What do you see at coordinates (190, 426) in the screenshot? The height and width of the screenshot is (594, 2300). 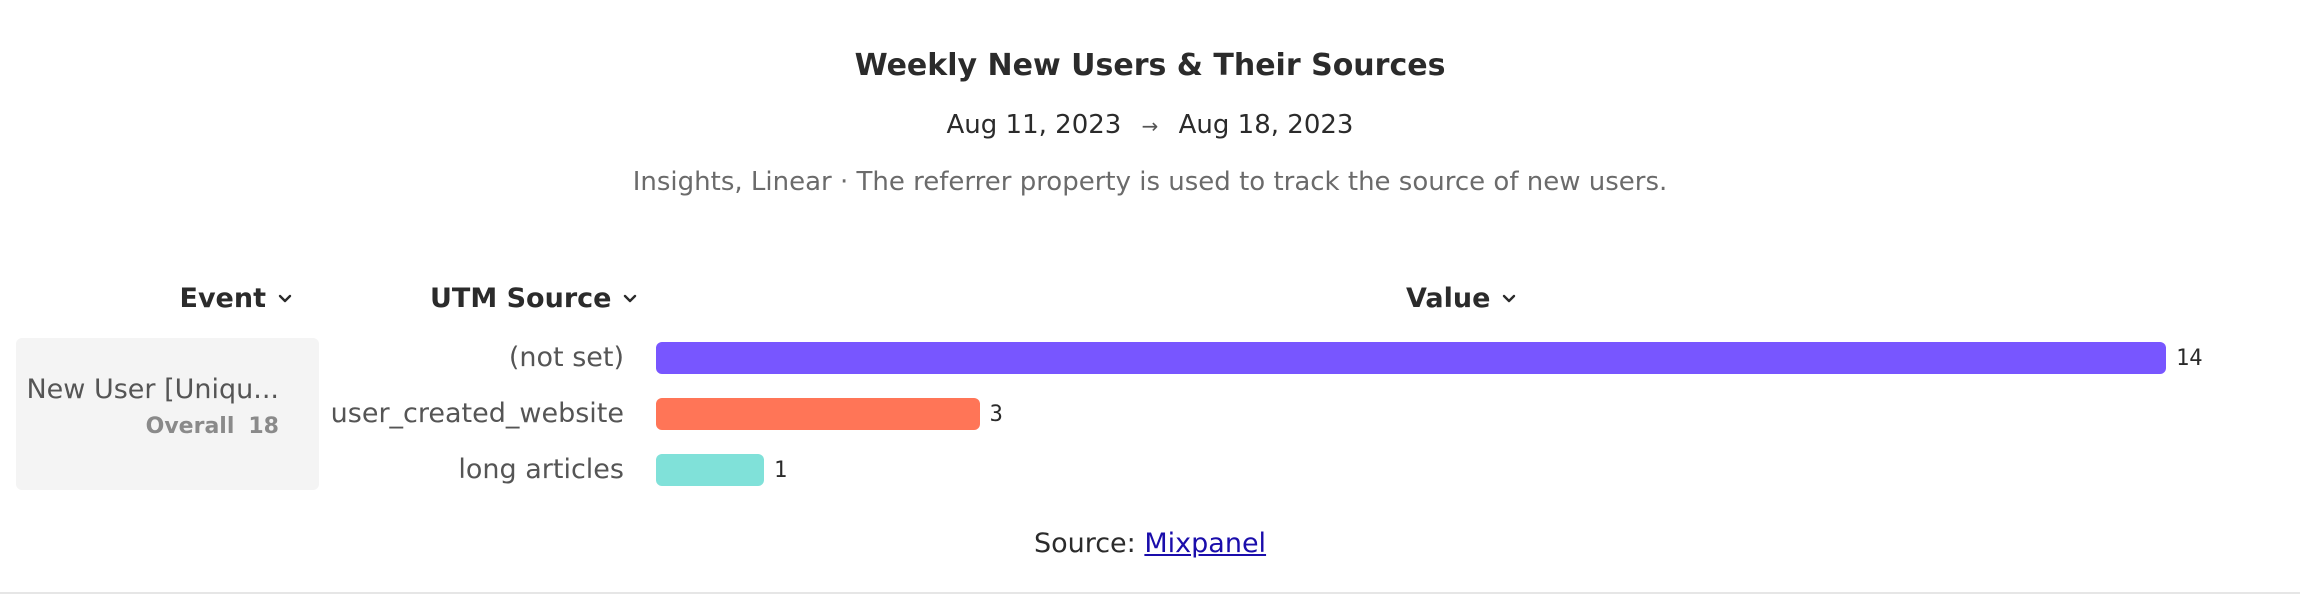 I see `overall-label: Overall` at bounding box center [190, 426].